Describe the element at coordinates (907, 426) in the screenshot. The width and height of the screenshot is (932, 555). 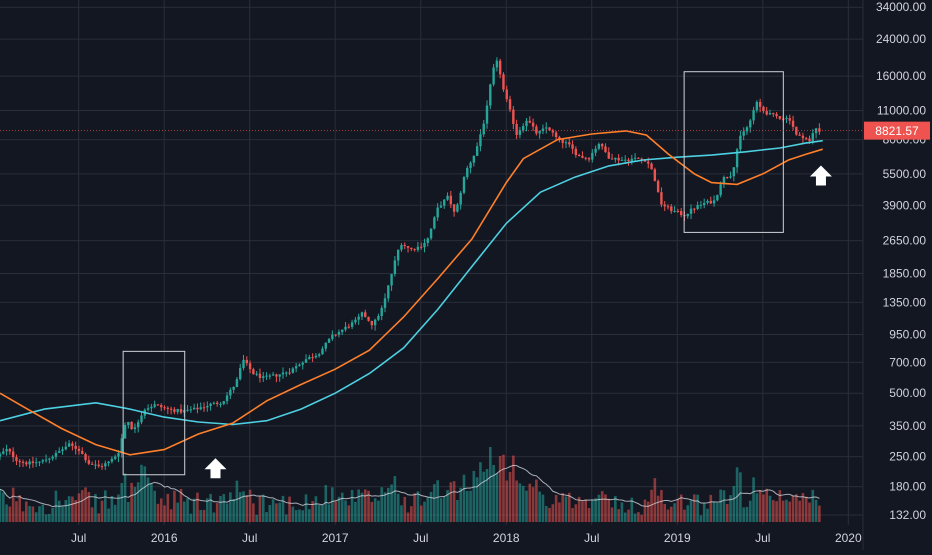
I see `y-tick-label: 350.00` at that location.